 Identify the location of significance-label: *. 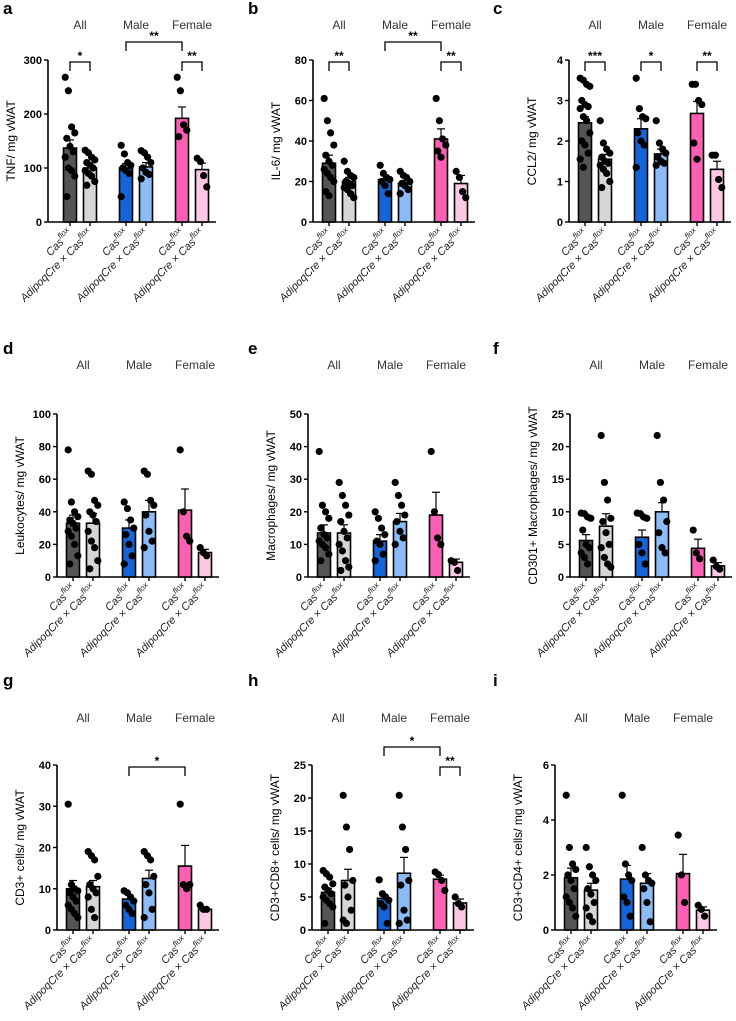
(80, 56).